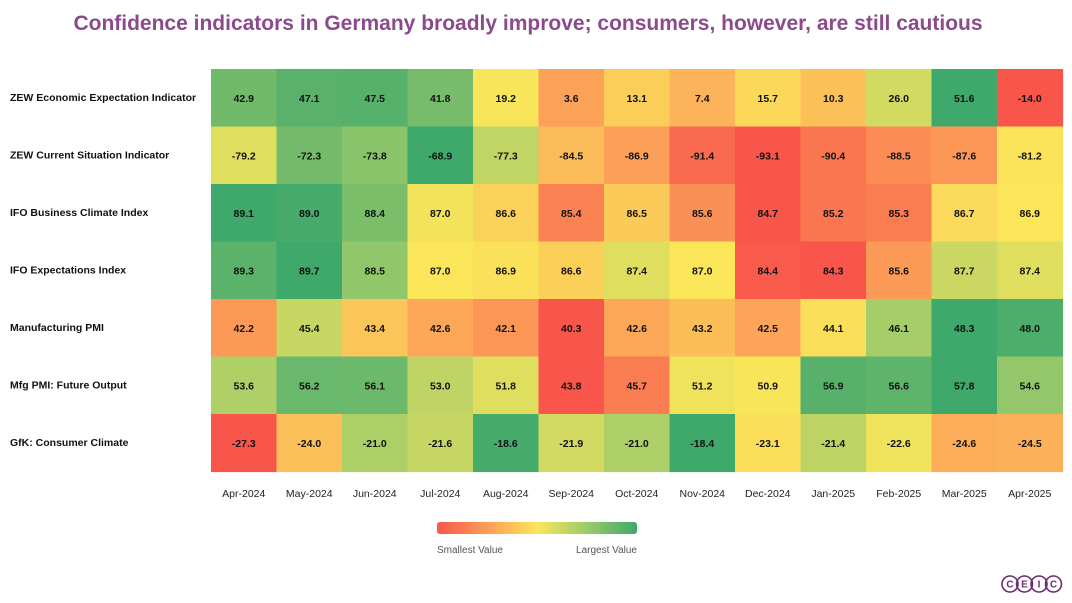 This screenshot has width=1072, height=603. I want to click on cell-value-label: -79.2, so click(244, 156).